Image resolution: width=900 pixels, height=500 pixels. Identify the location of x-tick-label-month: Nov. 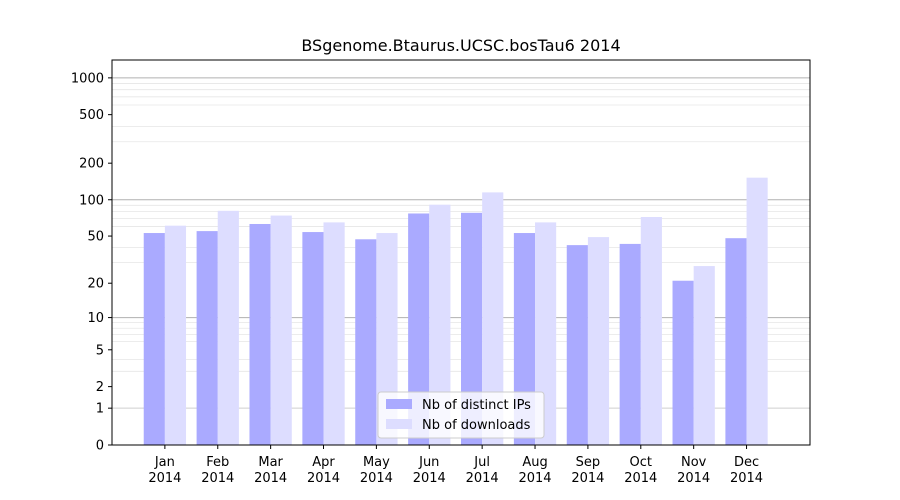
(694, 462).